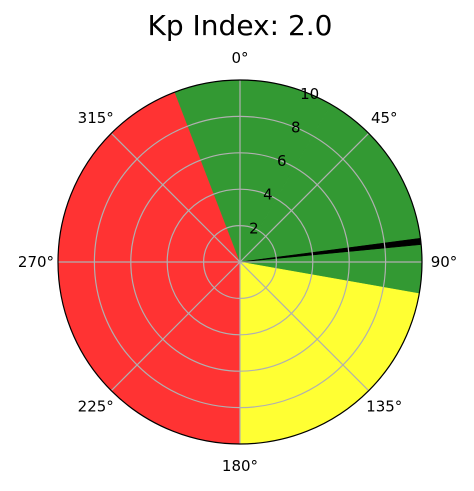  What do you see at coordinates (240, 25) in the screenshot?
I see `chart-title: Kp Index: 2.0` at bounding box center [240, 25].